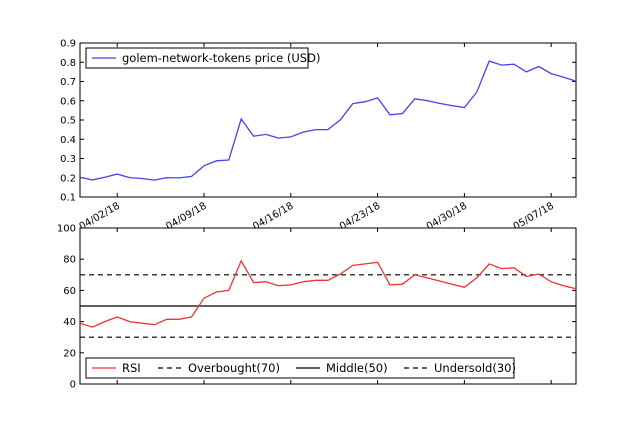  What do you see at coordinates (221, 58) in the screenshot?
I see `legend-label: golem-network-tokens price (USD)` at bounding box center [221, 58].